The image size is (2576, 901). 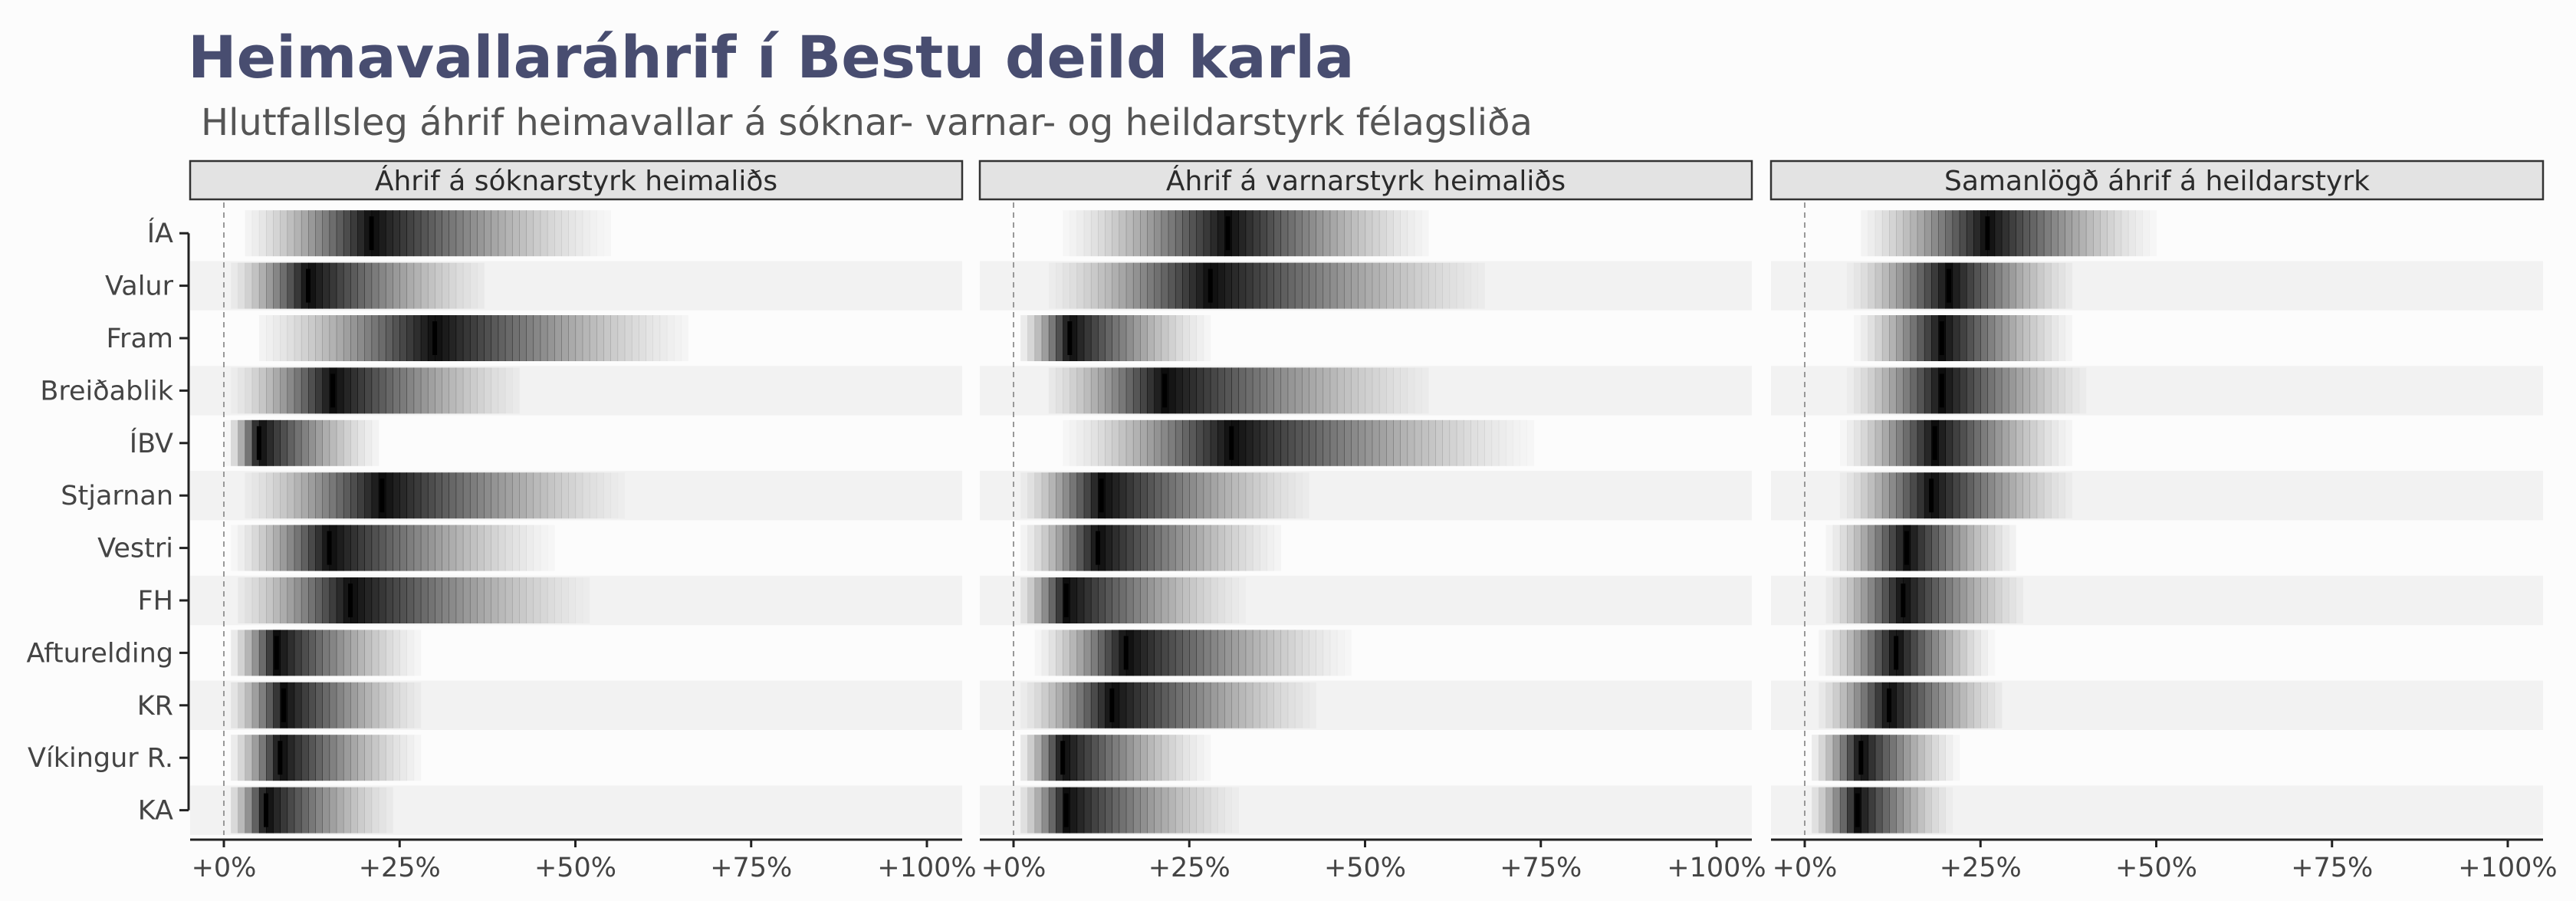 I want to click on strip-label-3: Samanlögð áhrif á heildarstyrk, so click(x=2157, y=181).